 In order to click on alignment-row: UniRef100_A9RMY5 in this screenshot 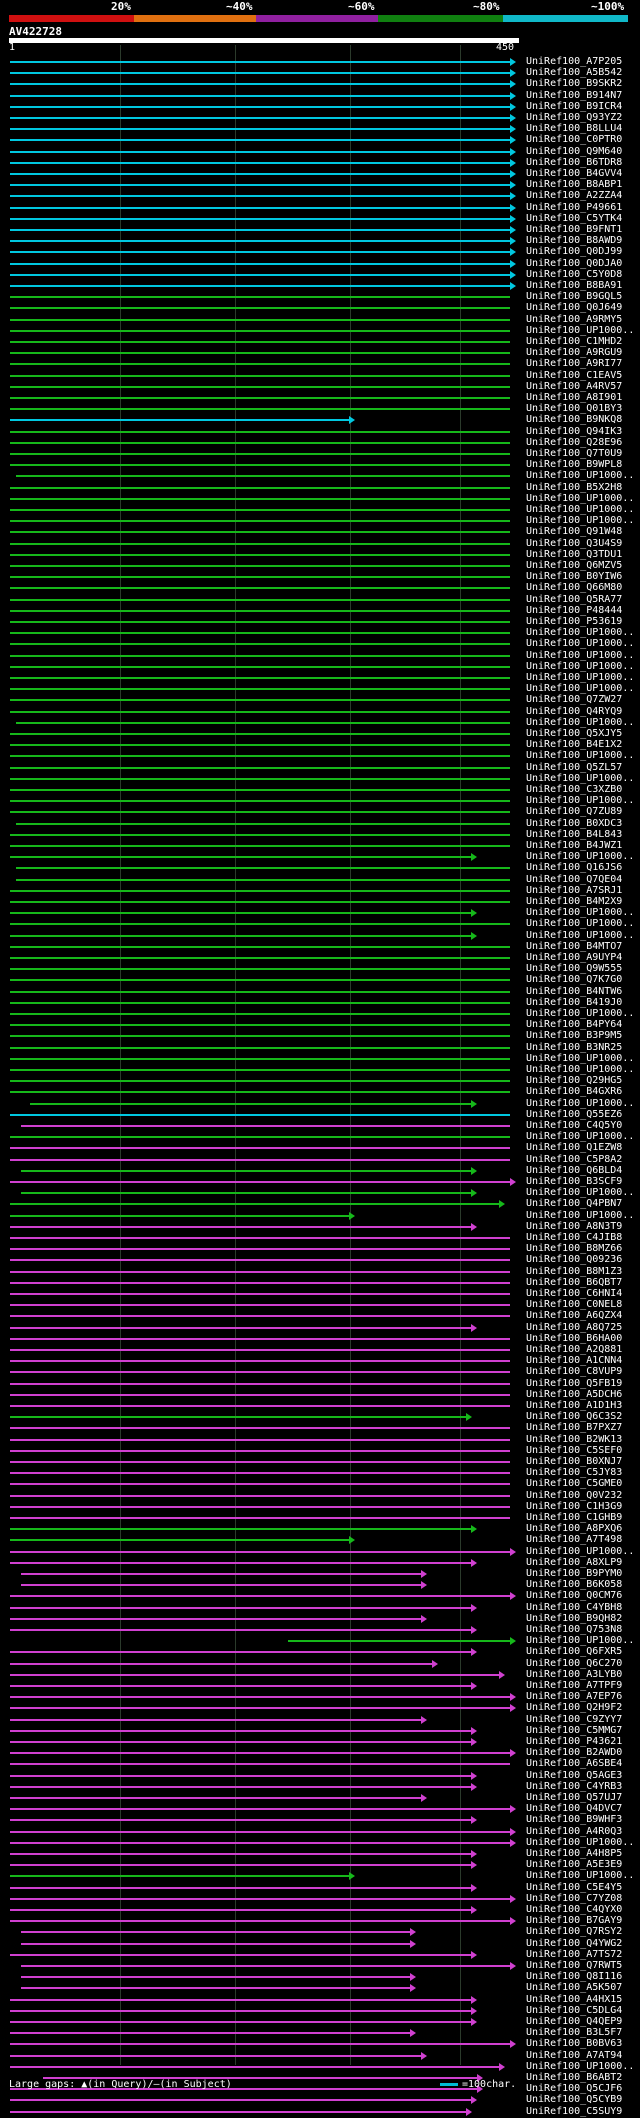, I will do `click(320, 320)`.